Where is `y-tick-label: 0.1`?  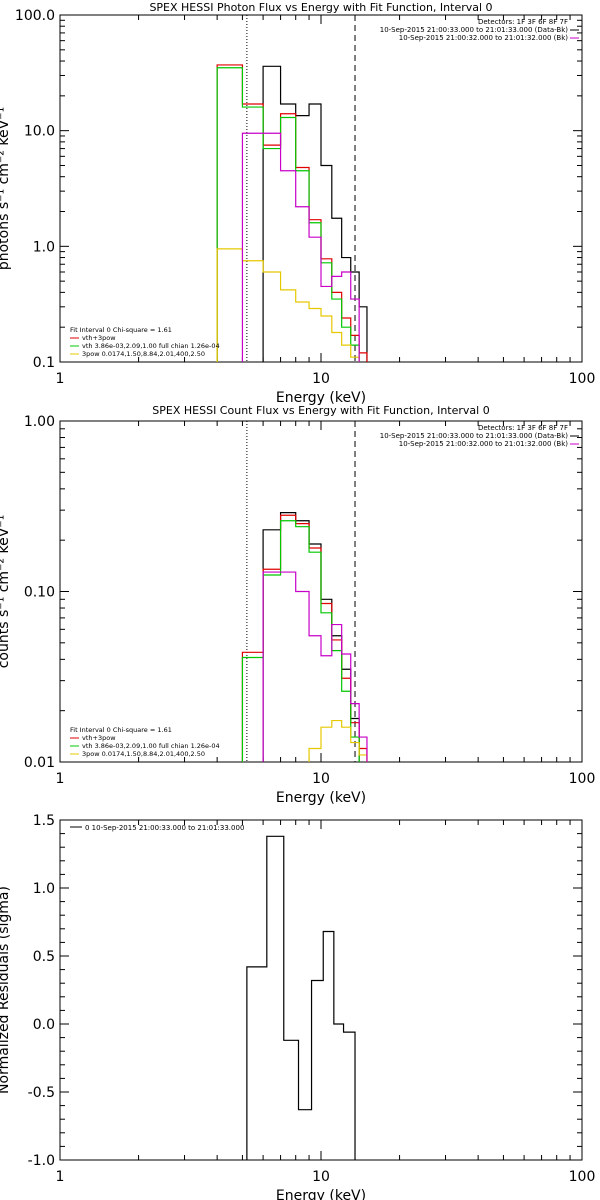
y-tick-label: 0.1 is located at coordinates (44, 363).